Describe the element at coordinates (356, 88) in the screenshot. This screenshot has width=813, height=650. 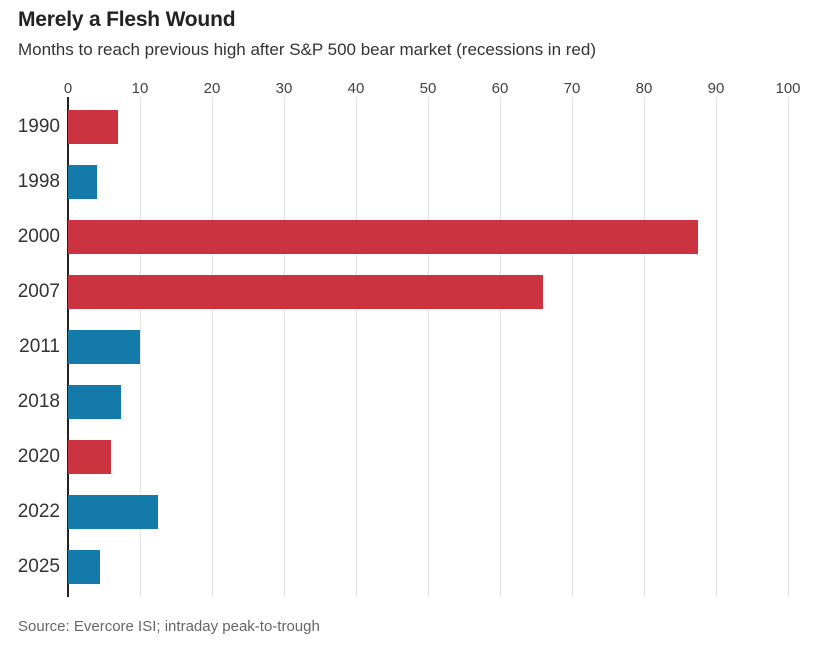
I see `x-tick-label-40: 40` at that location.